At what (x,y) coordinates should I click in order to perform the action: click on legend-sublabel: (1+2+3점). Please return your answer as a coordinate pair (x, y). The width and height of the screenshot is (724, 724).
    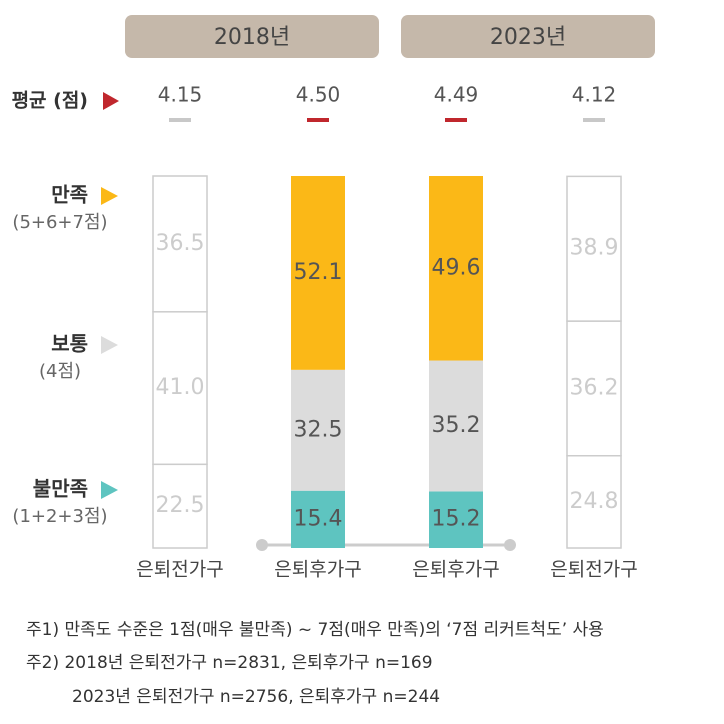
    Looking at the image, I should click on (59, 516).